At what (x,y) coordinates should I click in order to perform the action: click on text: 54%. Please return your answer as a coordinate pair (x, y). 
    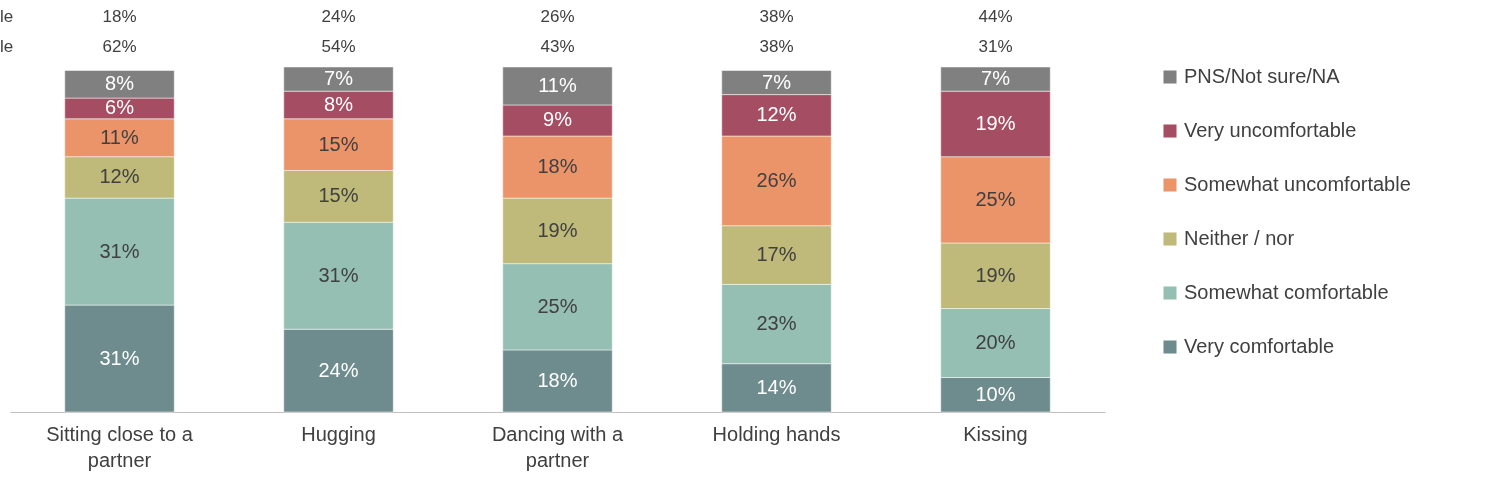
    Looking at the image, I should click on (338, 46).